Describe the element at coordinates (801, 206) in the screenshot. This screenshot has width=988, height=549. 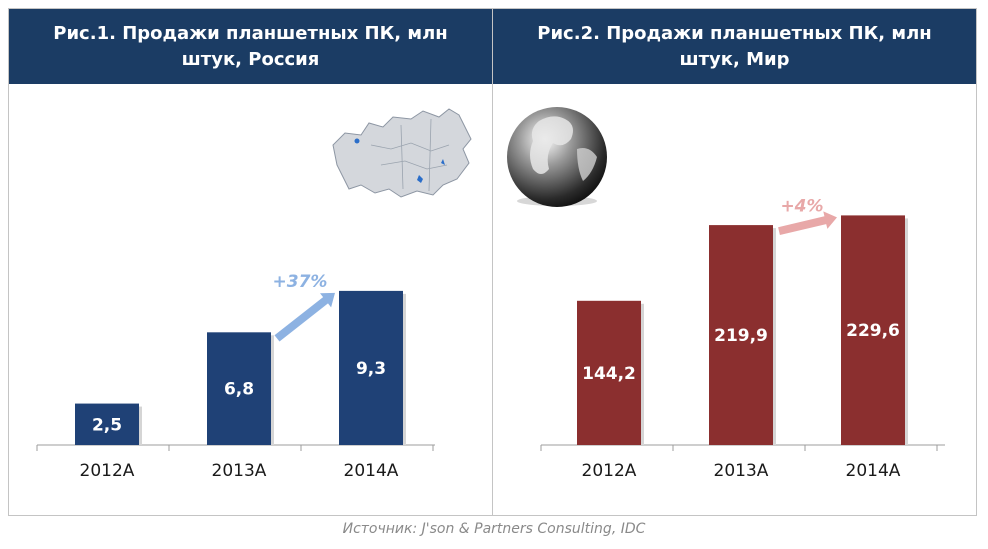
I see `growth-label: +4%` at that location.